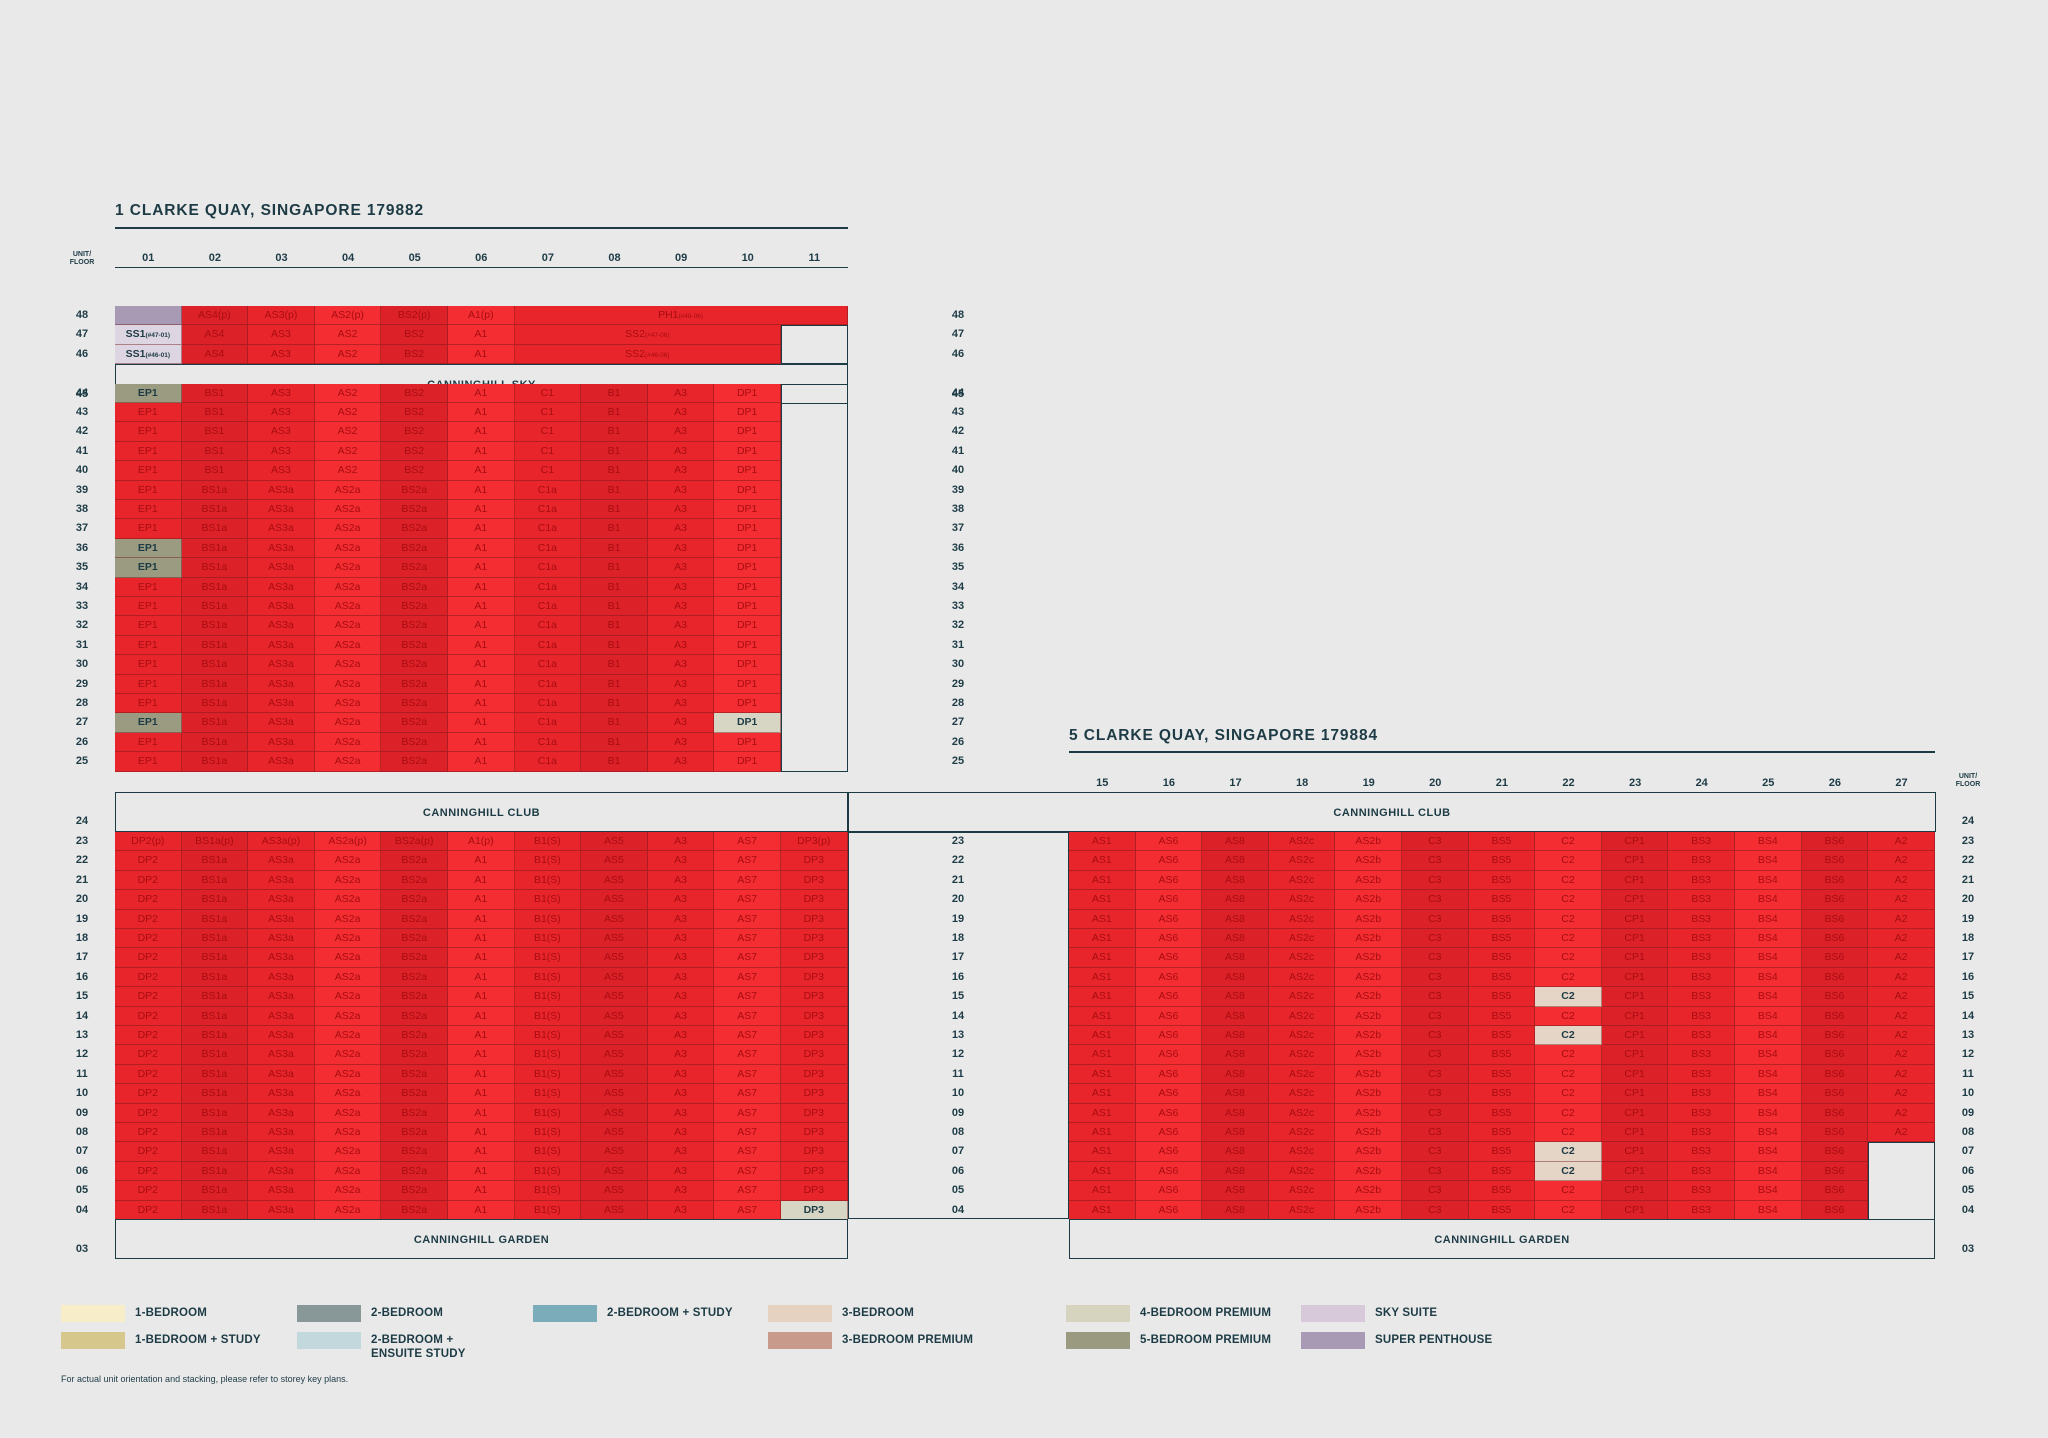  Describe the element at coordinates (281, 393) in the screenshot. I see `unit-cell: AS3` at that location.